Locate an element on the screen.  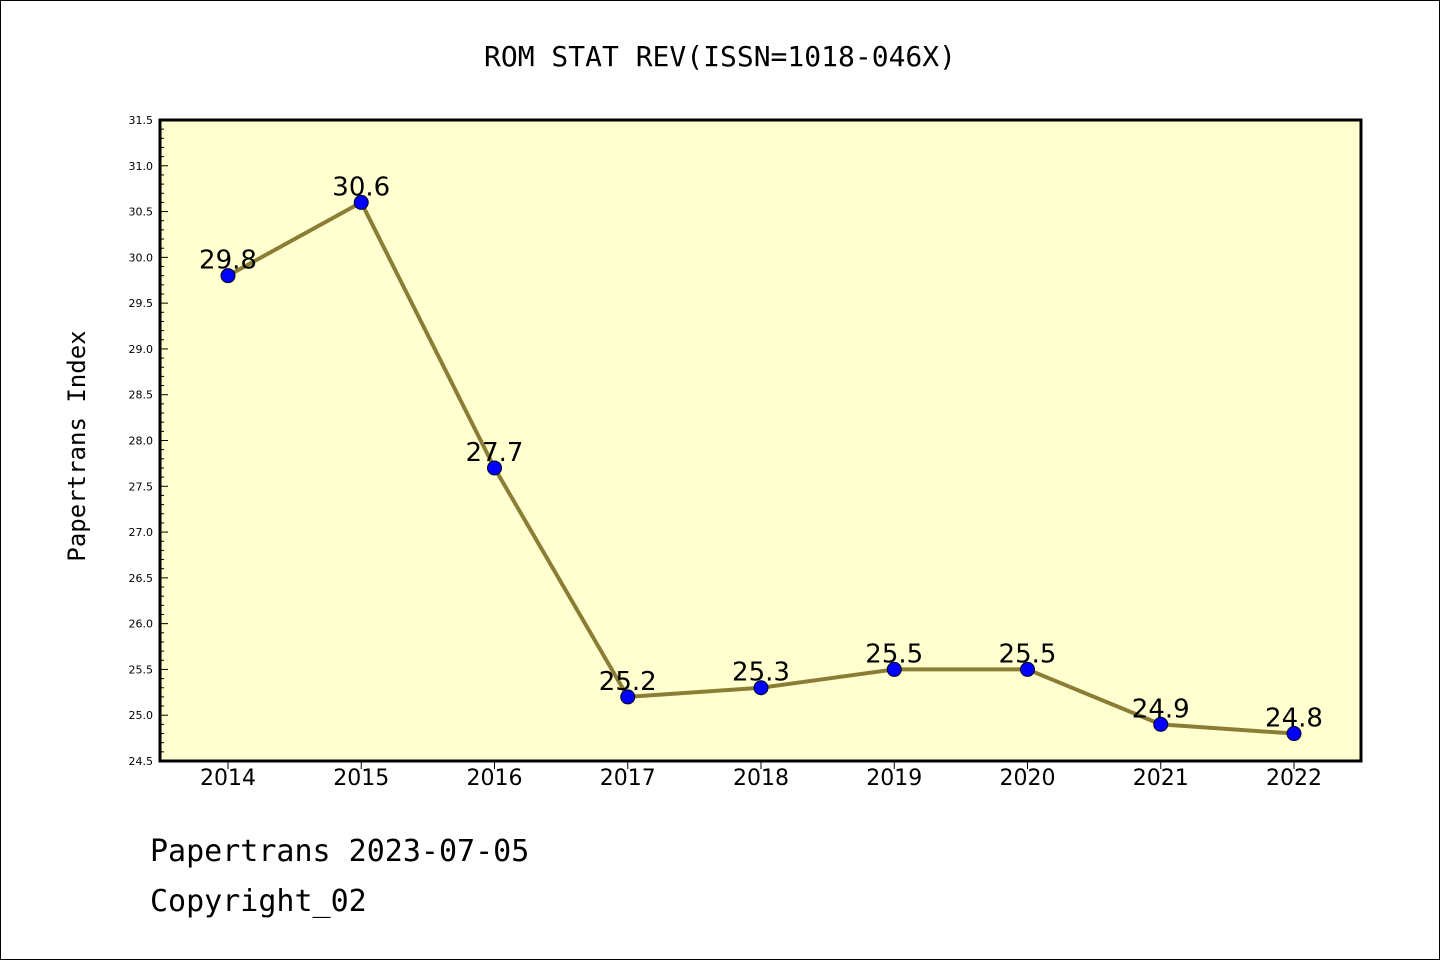
y-tick-label: 31.0 is located at coordinates (141, 166).